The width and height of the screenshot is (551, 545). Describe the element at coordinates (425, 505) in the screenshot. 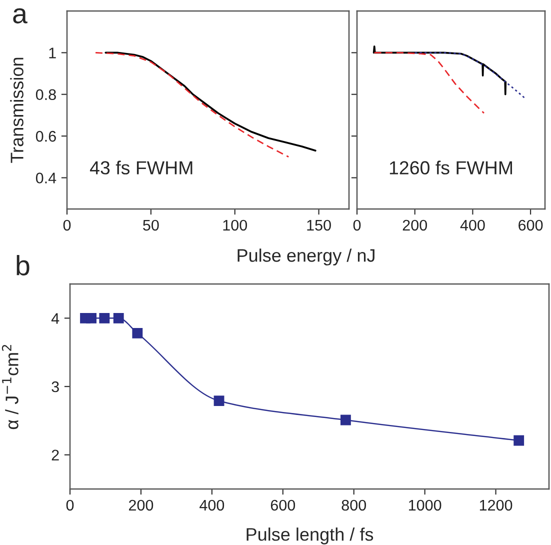

I see `x-tick-label: 1000` at that location.